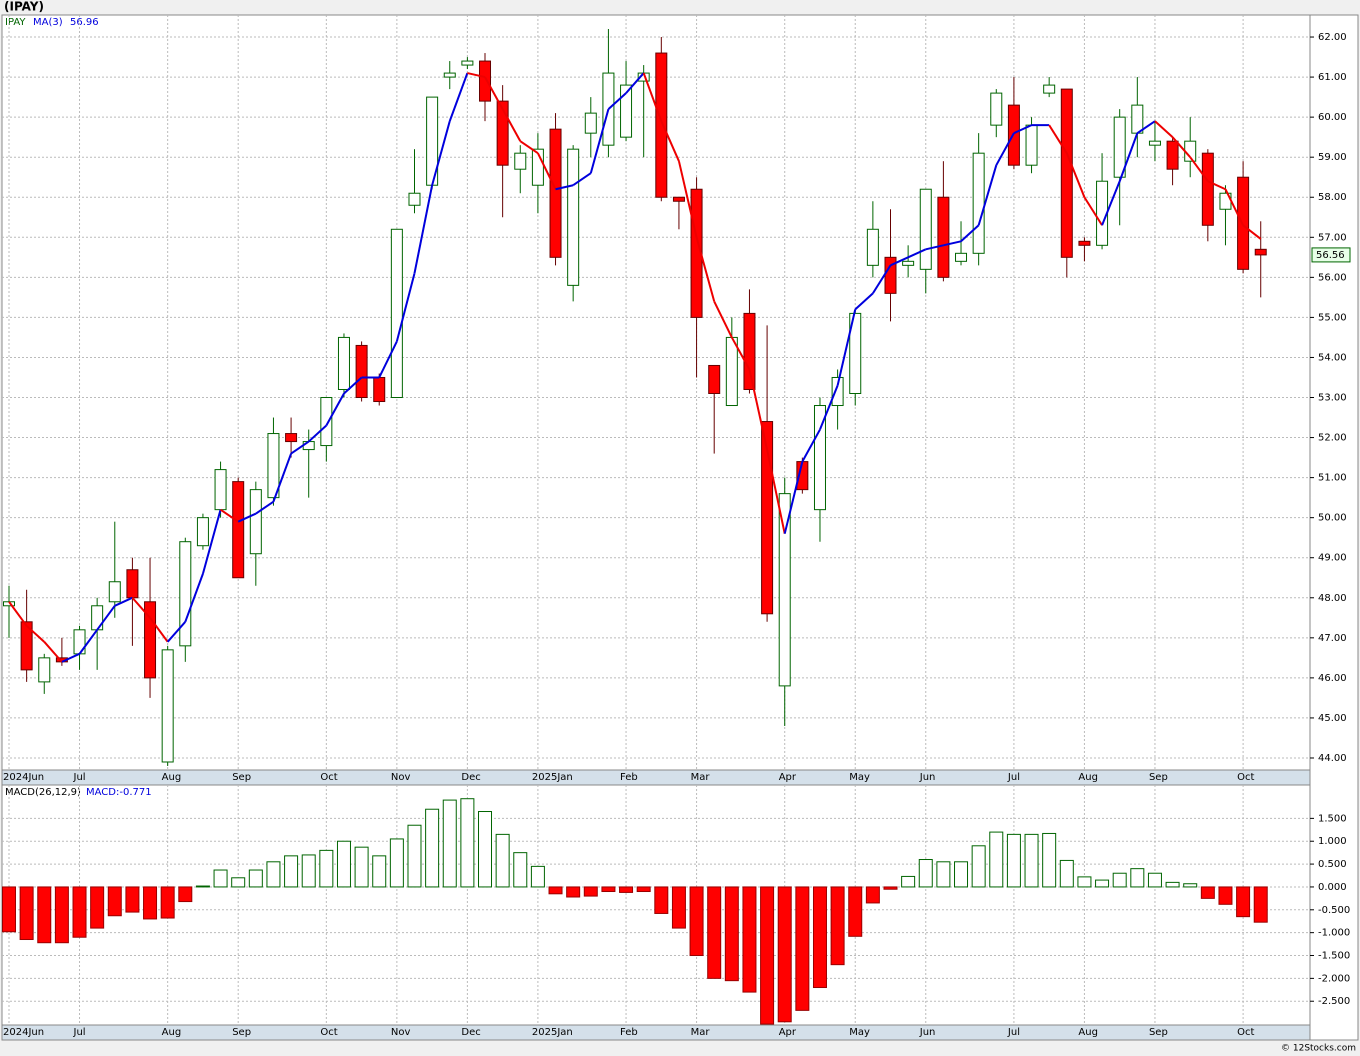  I want to click on x-axis-strip, so click(656, 1032).